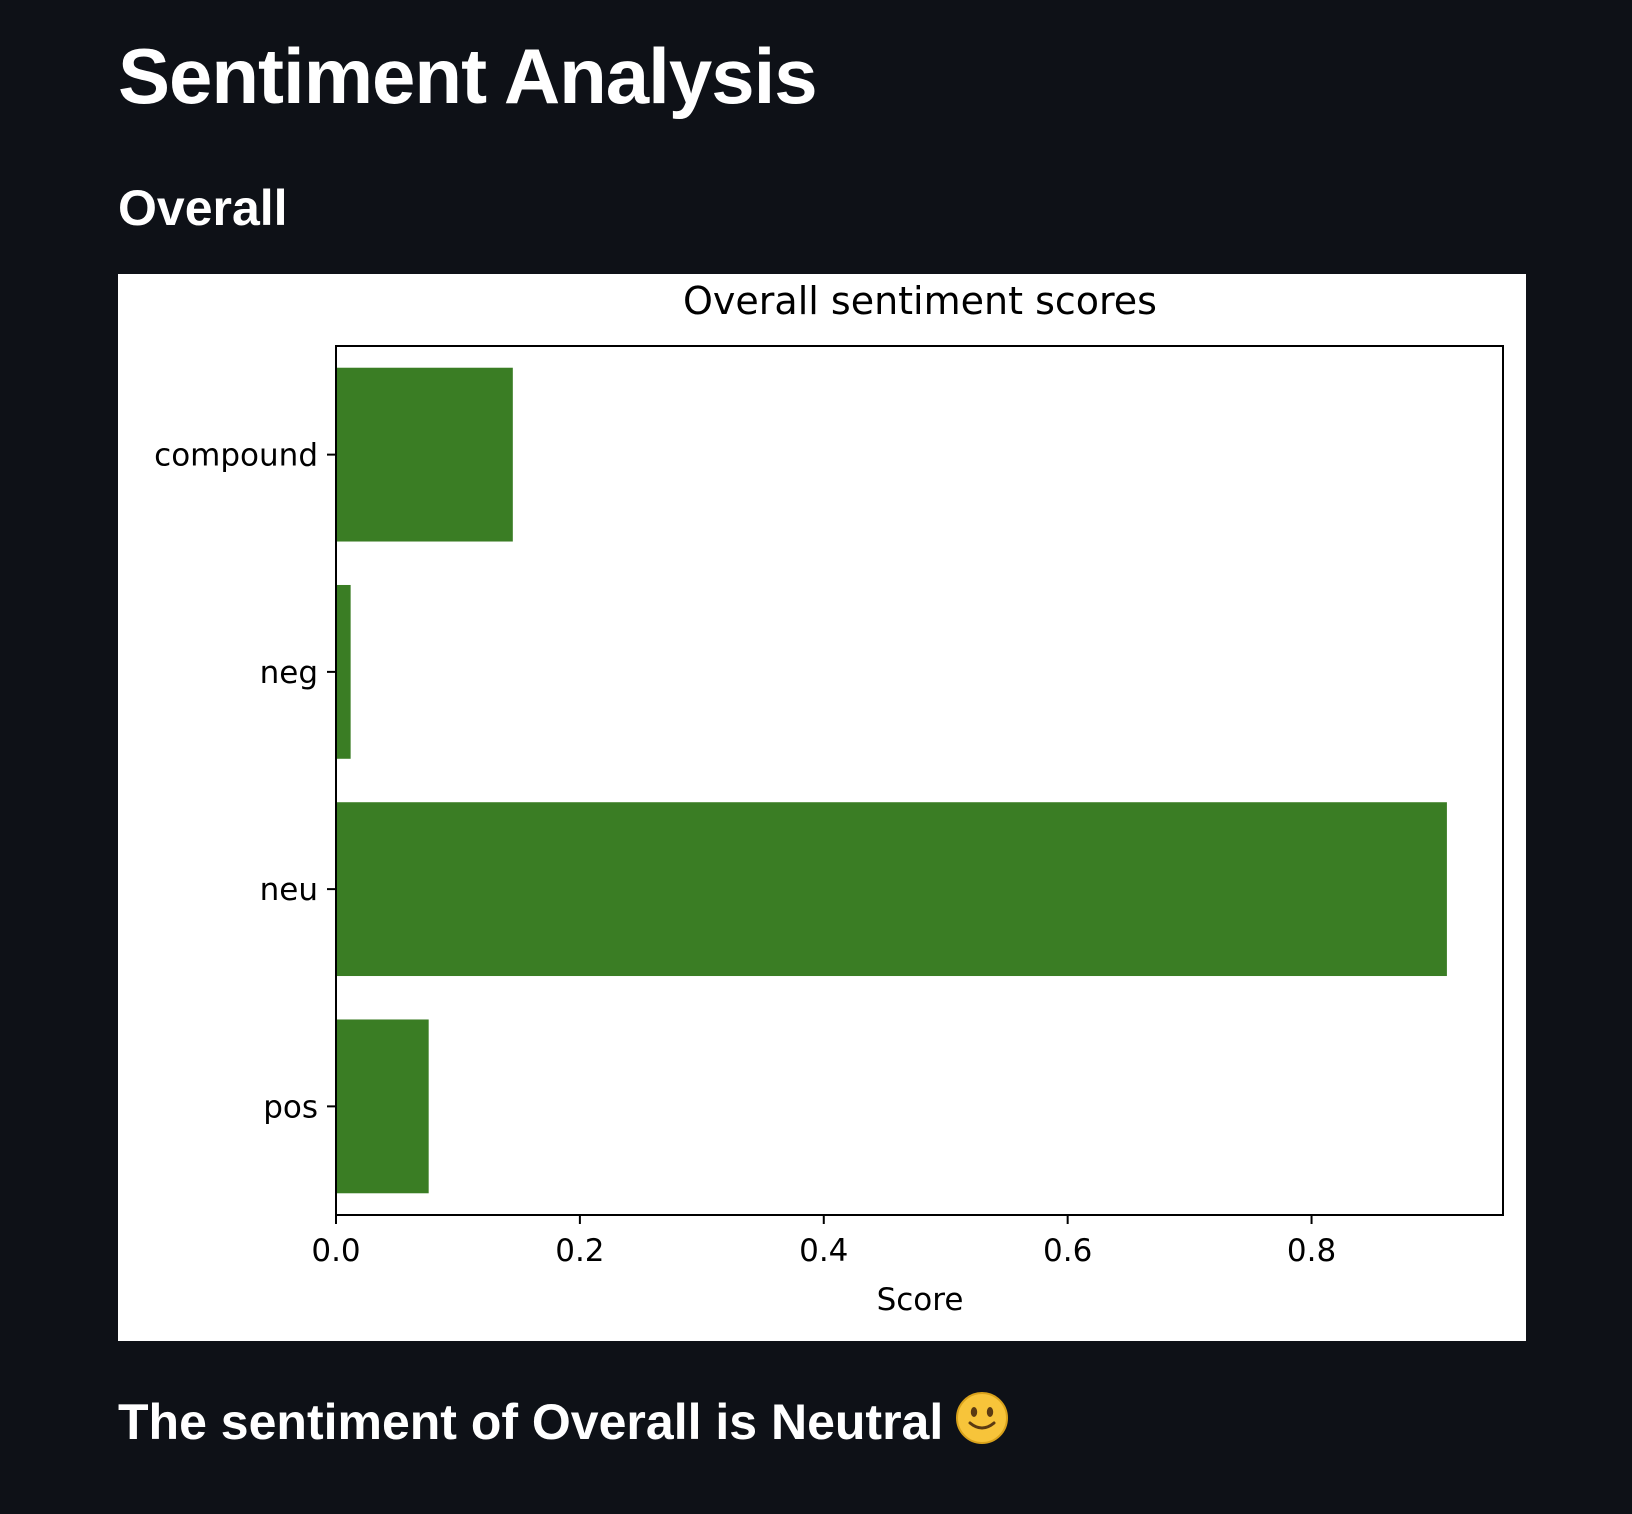 The image size is (1632, 1514). I want to click on y-tick-label: neu, so click(289, 890).